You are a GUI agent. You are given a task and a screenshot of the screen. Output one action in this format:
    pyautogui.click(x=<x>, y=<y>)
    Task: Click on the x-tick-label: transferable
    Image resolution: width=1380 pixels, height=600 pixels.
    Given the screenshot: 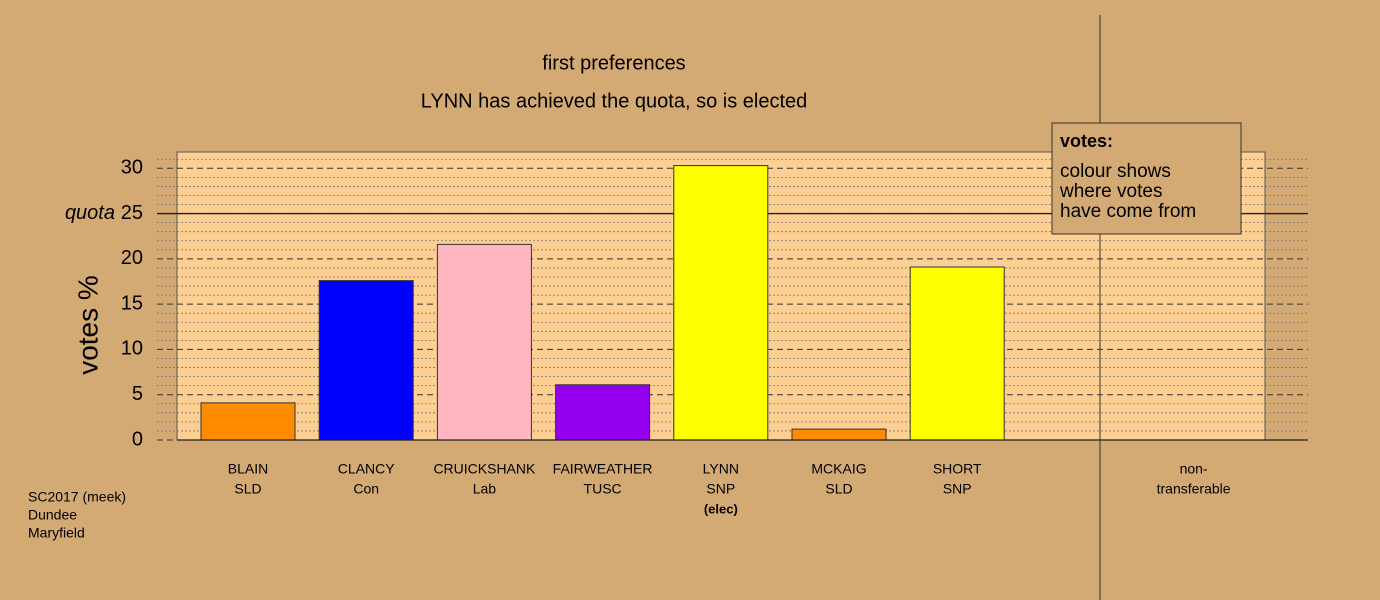 What is the action you would take?
    pyautogui.click(x=1194, y=489)
    